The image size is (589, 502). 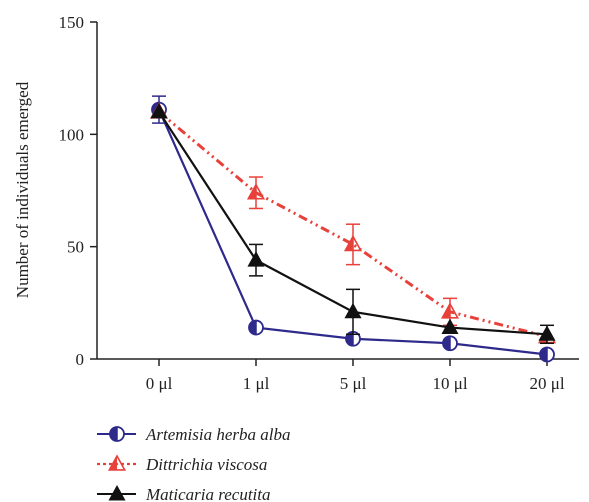 What do you see at coordinates (208, 493) in the screenshot?
I see `legend-label: Maticaria recutita` at bounding box center [208, 493].